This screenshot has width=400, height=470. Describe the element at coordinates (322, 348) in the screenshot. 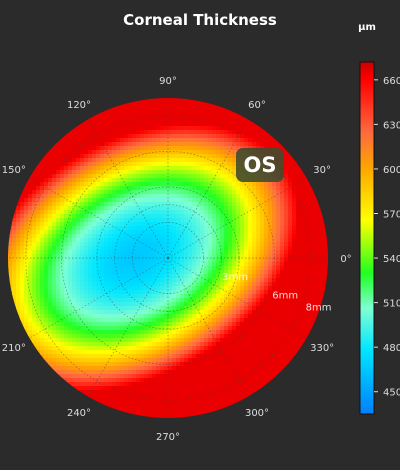

I see `angle-tick-label: 330°` at that location.